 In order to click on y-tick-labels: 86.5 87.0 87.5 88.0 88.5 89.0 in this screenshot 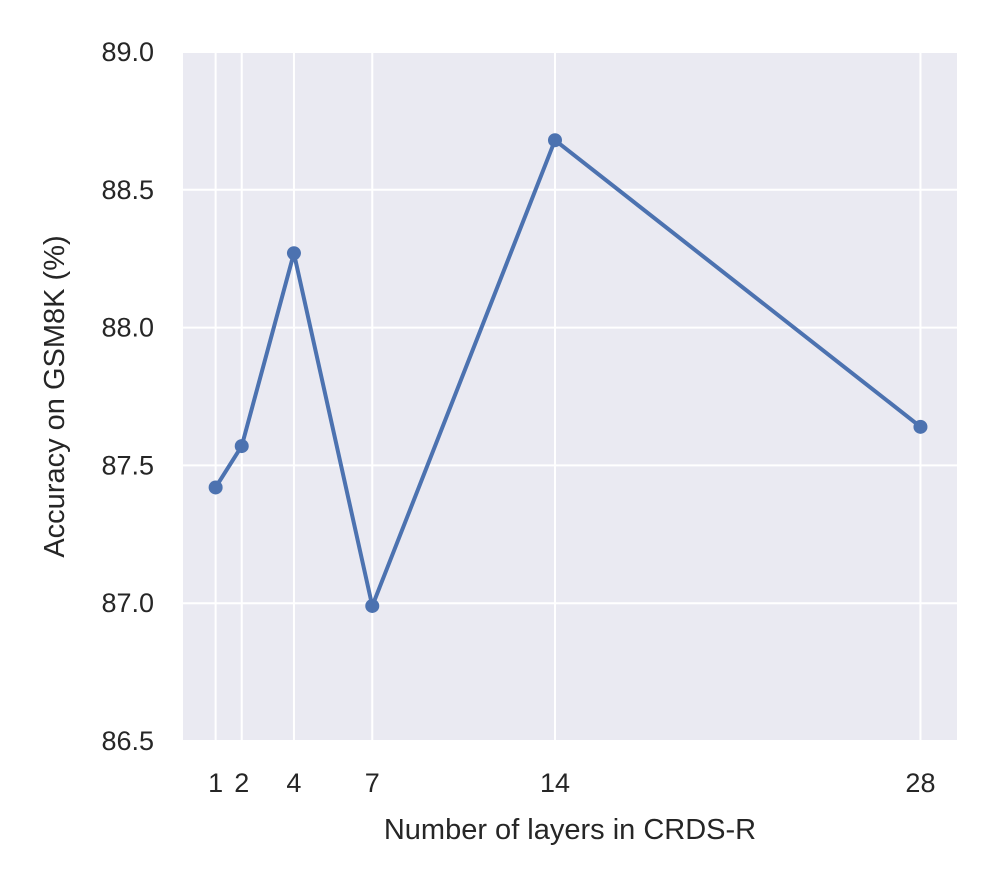, I will do `click(127, 396)`.